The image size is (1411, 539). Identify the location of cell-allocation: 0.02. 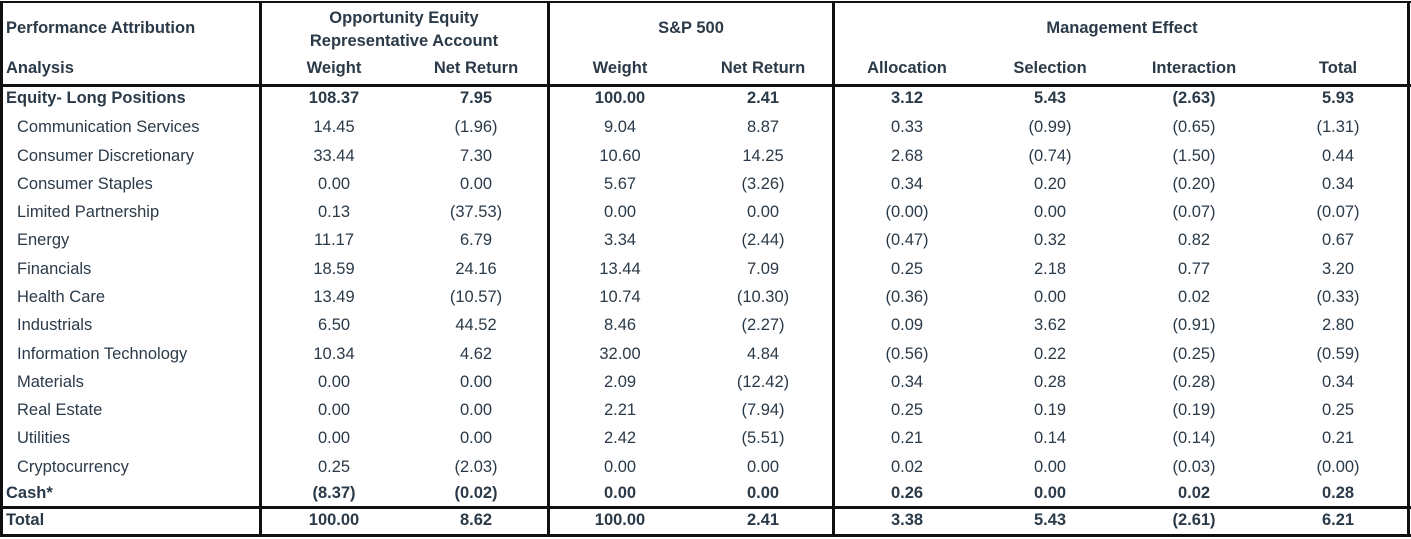
(907, 467).